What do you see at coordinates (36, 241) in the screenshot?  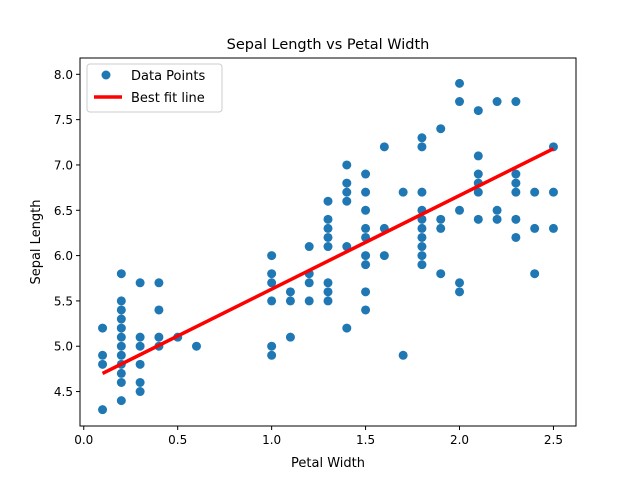 I see `y-axis-label: Sepal Length` at bounding box center [36, 241].